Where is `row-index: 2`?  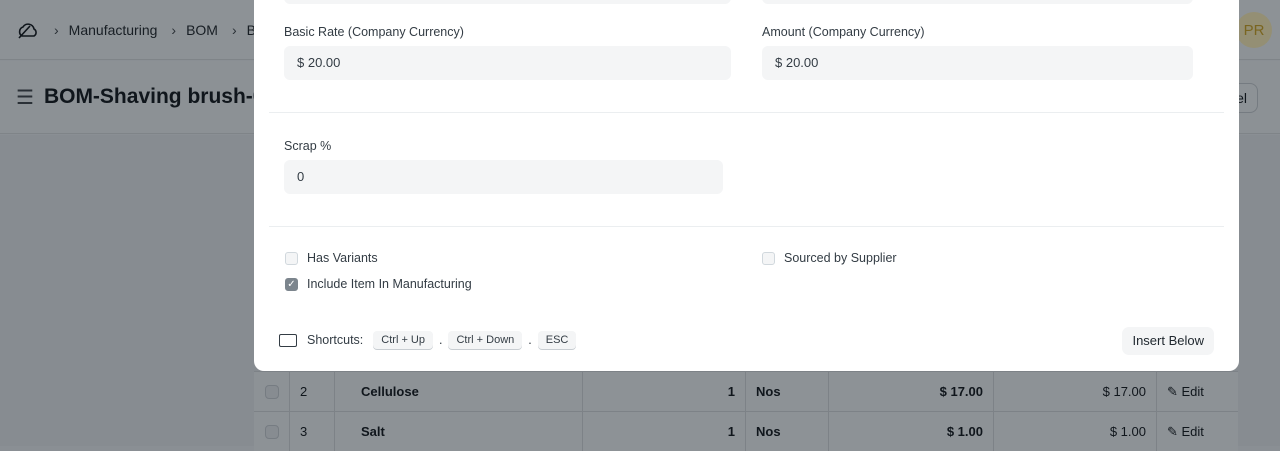 row-index: 2 is located at coordinates (312, 391).